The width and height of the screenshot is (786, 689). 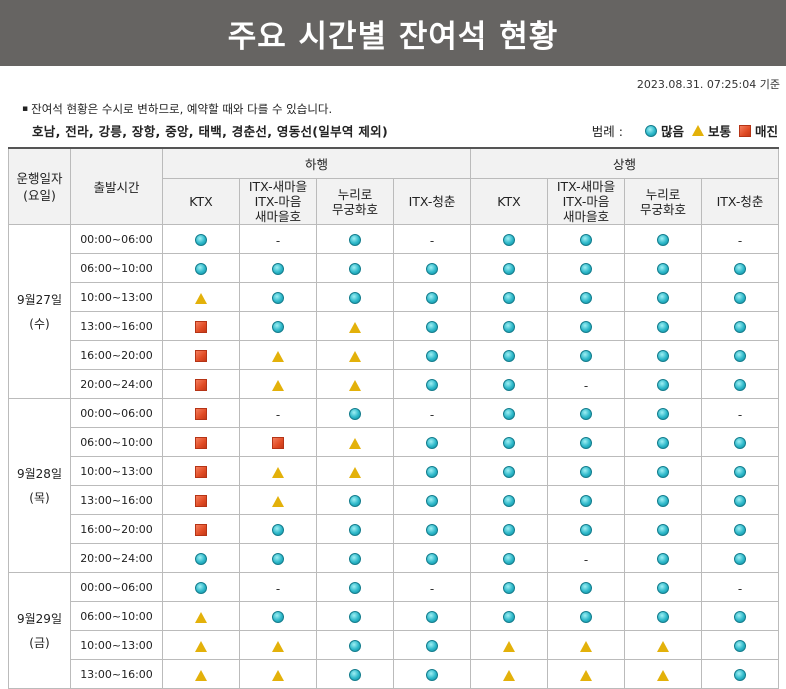 I want to click on table-row: 06:00~10:00, so click(x=394, y=616).